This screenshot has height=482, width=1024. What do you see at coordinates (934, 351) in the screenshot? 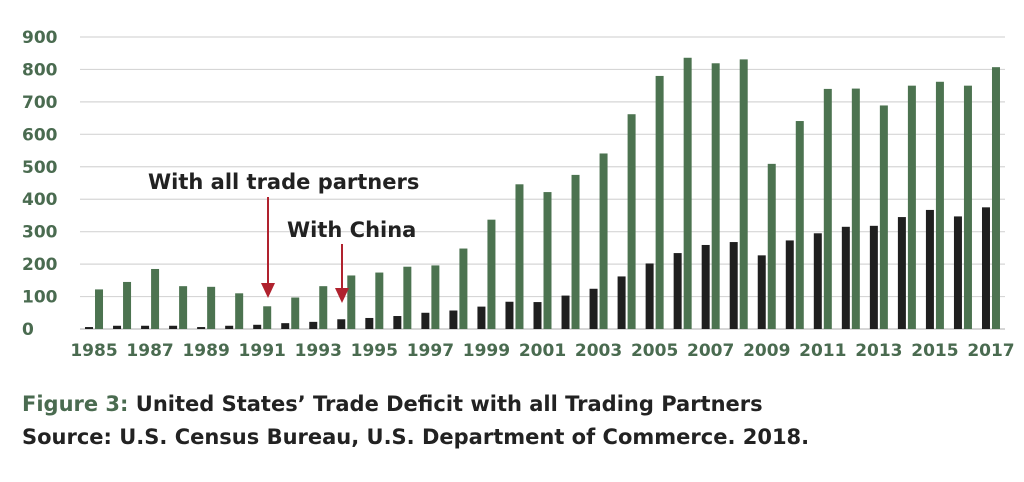
I see `x-tick-label: 2015` at bounding box center [934, 351].